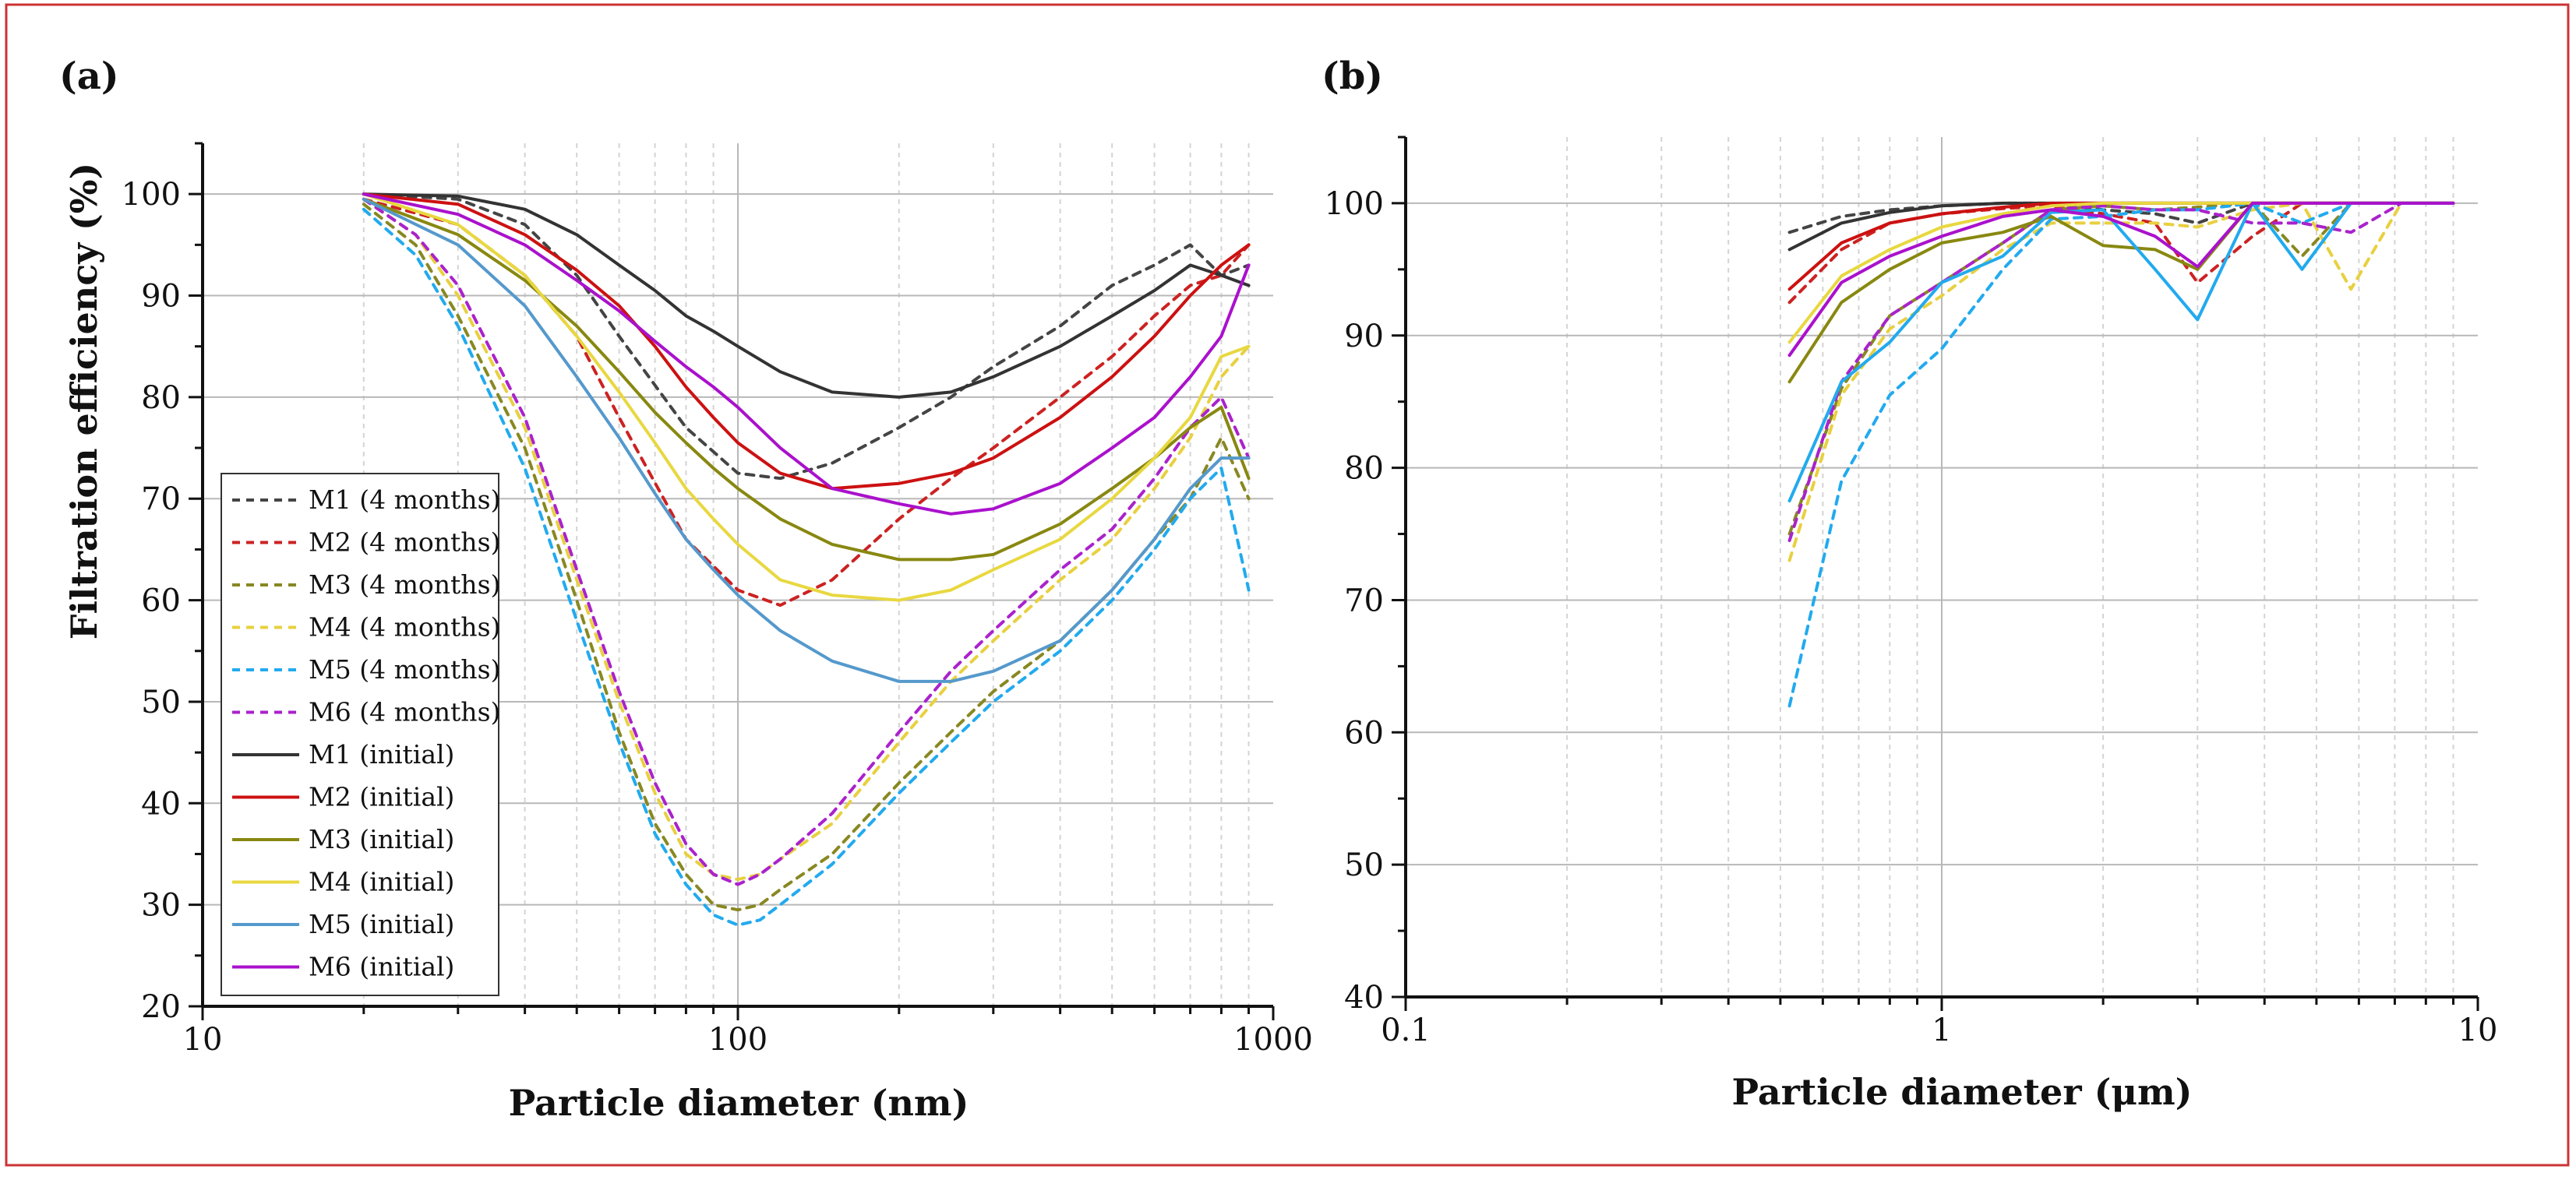  I want to click on panel-a-label: (a), so click(89, 76).